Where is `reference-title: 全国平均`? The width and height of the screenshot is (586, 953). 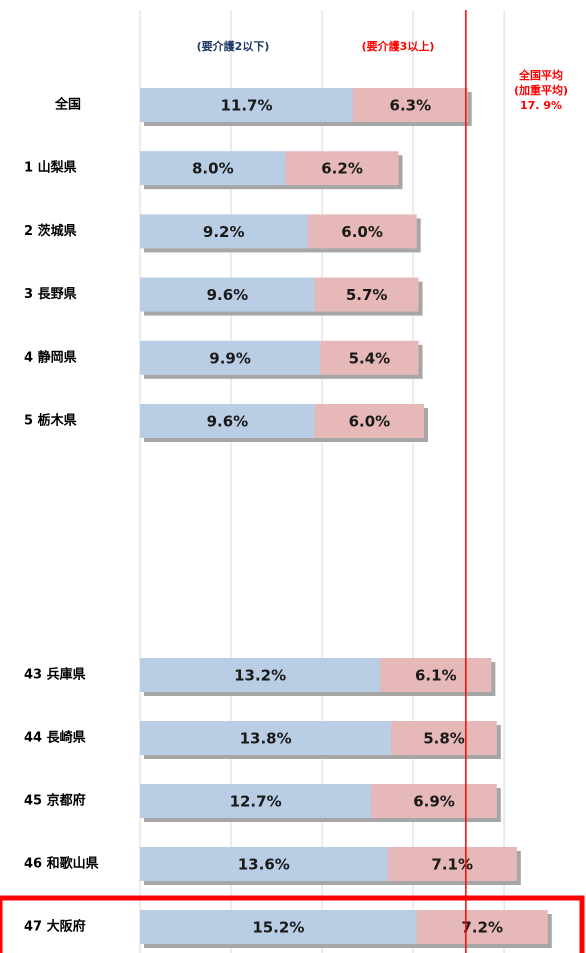 reference-title: 全国平均 is located at coordinates (540, 75).